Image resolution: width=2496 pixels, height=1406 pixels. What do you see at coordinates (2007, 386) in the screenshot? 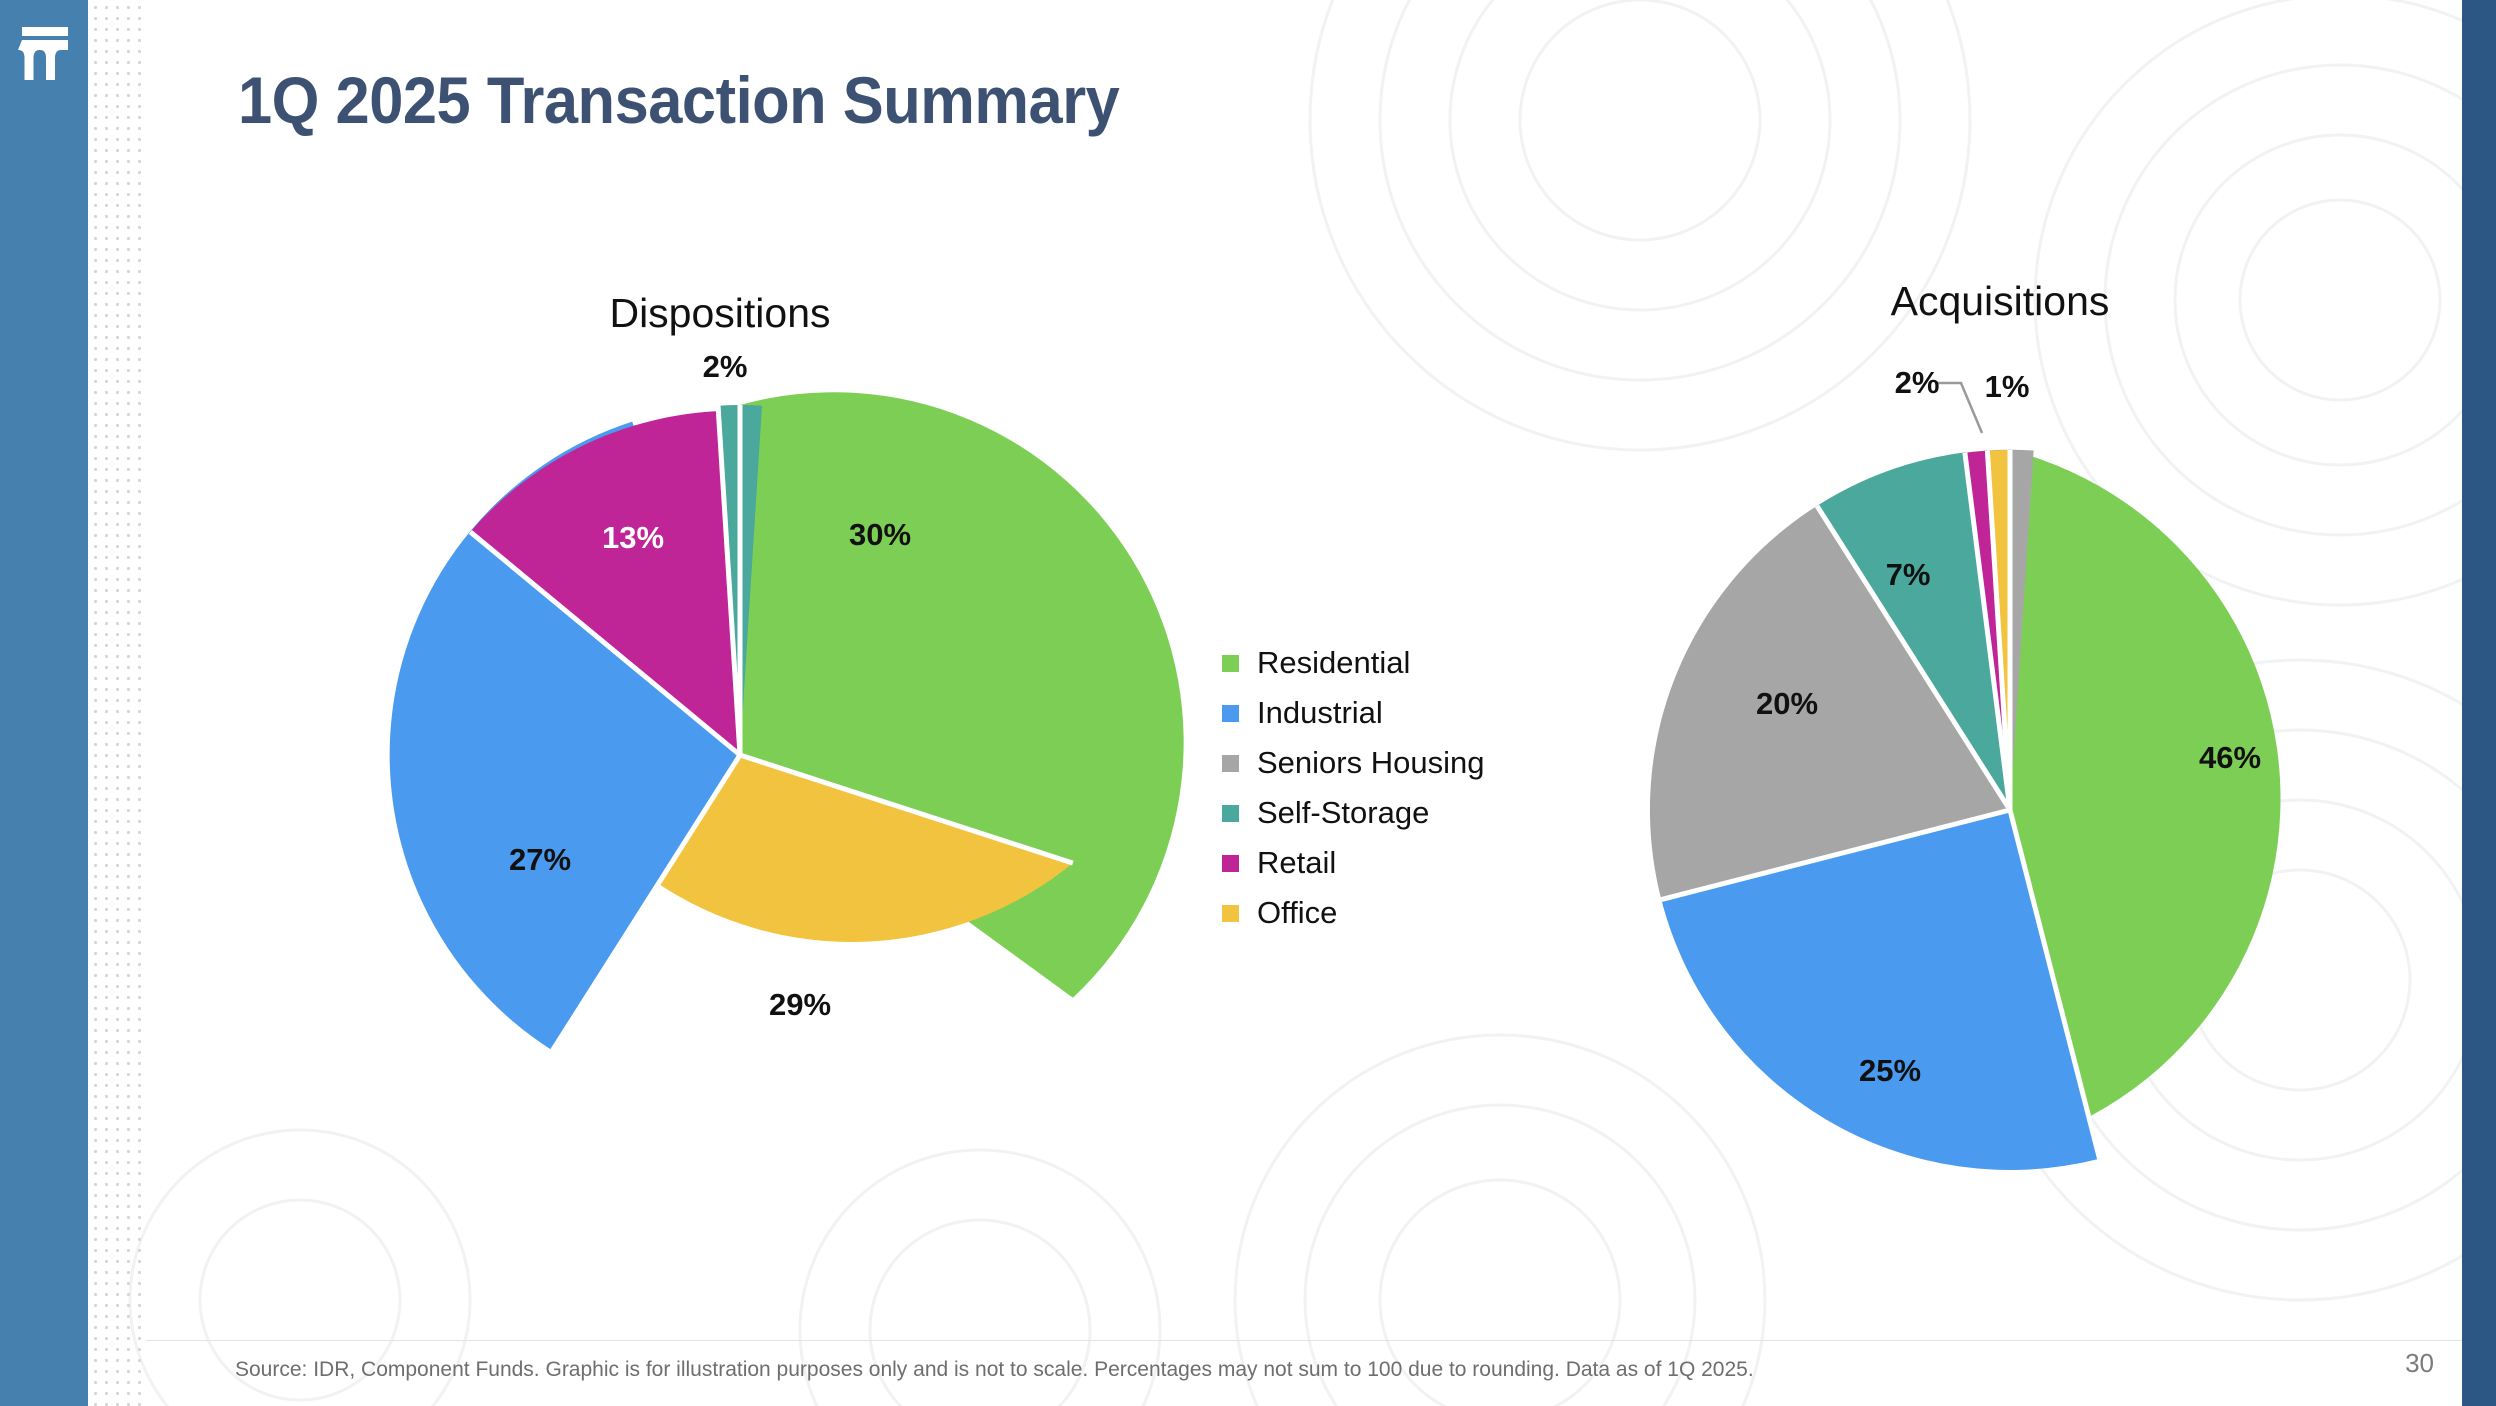
I see `acquisitions-label-office: 1%` at bounding box center [2007, 386].